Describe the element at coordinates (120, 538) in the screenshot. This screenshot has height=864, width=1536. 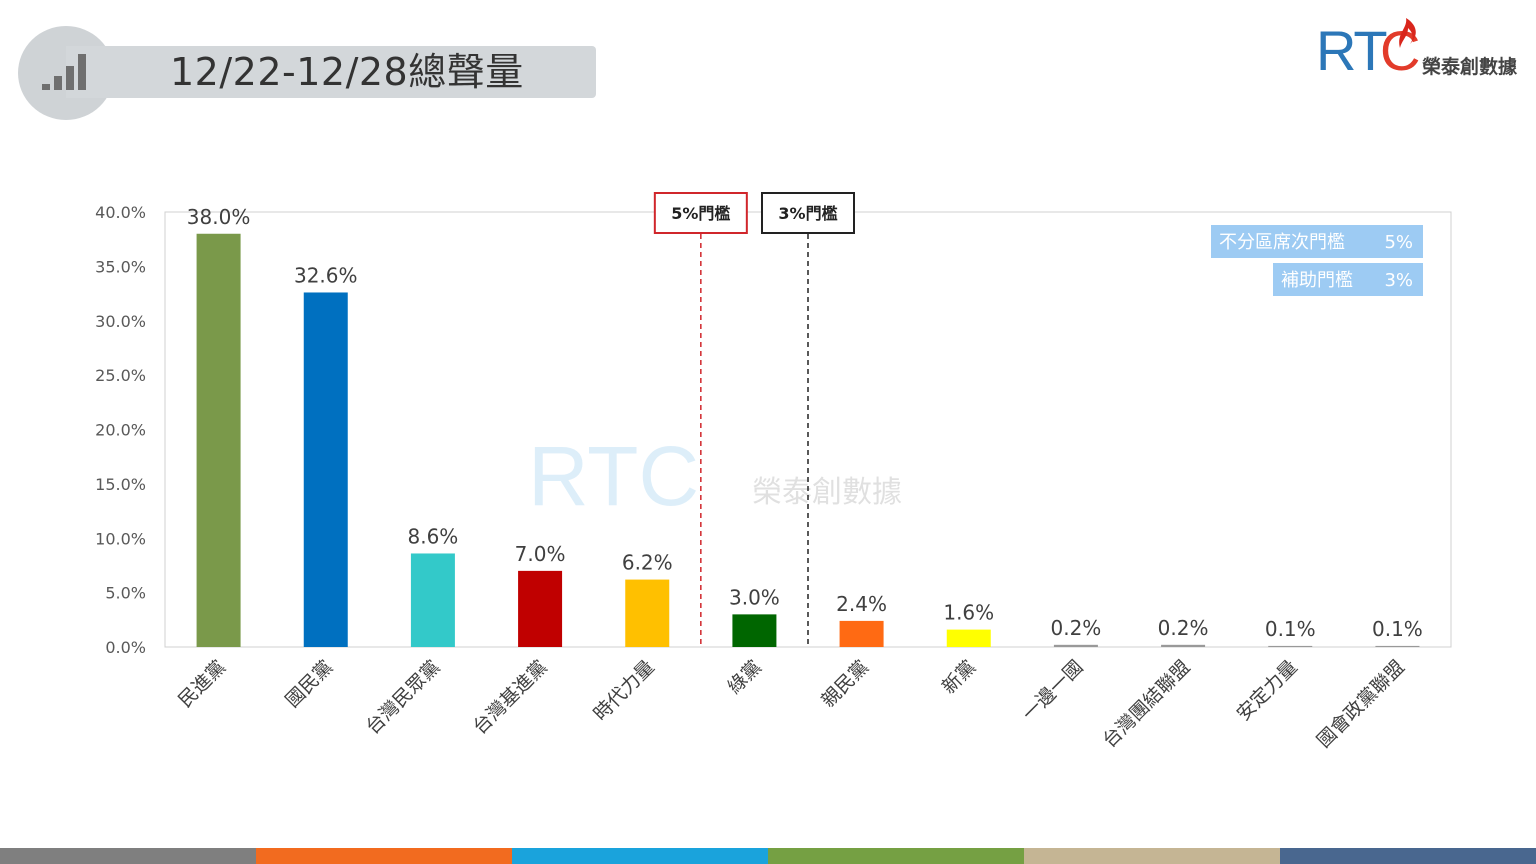
I see `y-tick-label: 10.0%` at that location.